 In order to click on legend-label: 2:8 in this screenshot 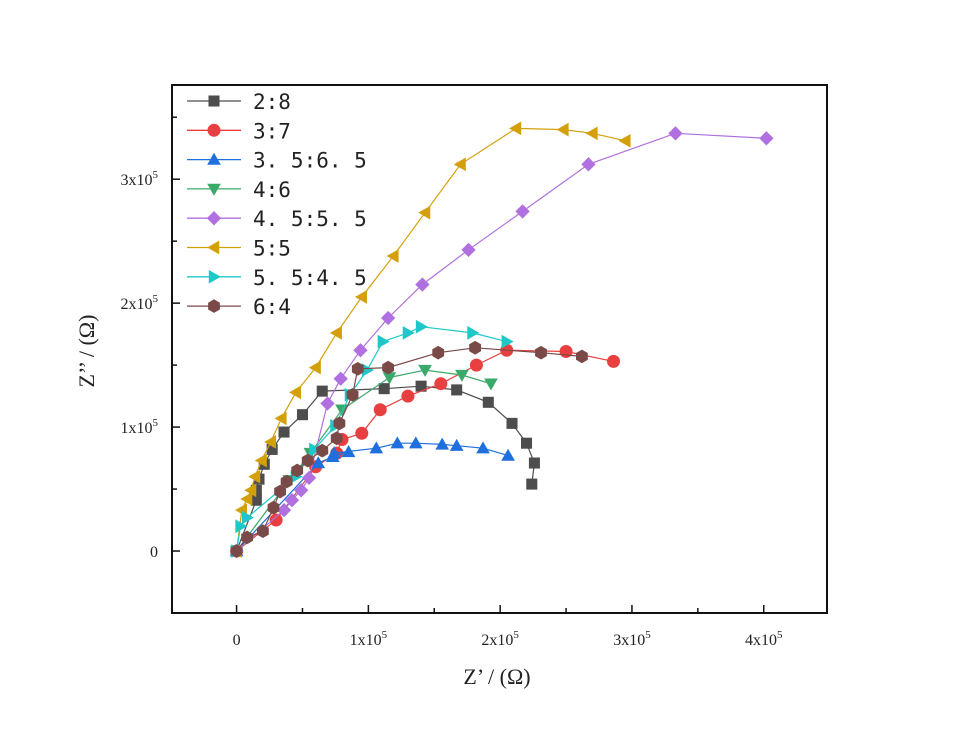, I will do `click(272, 102)`.